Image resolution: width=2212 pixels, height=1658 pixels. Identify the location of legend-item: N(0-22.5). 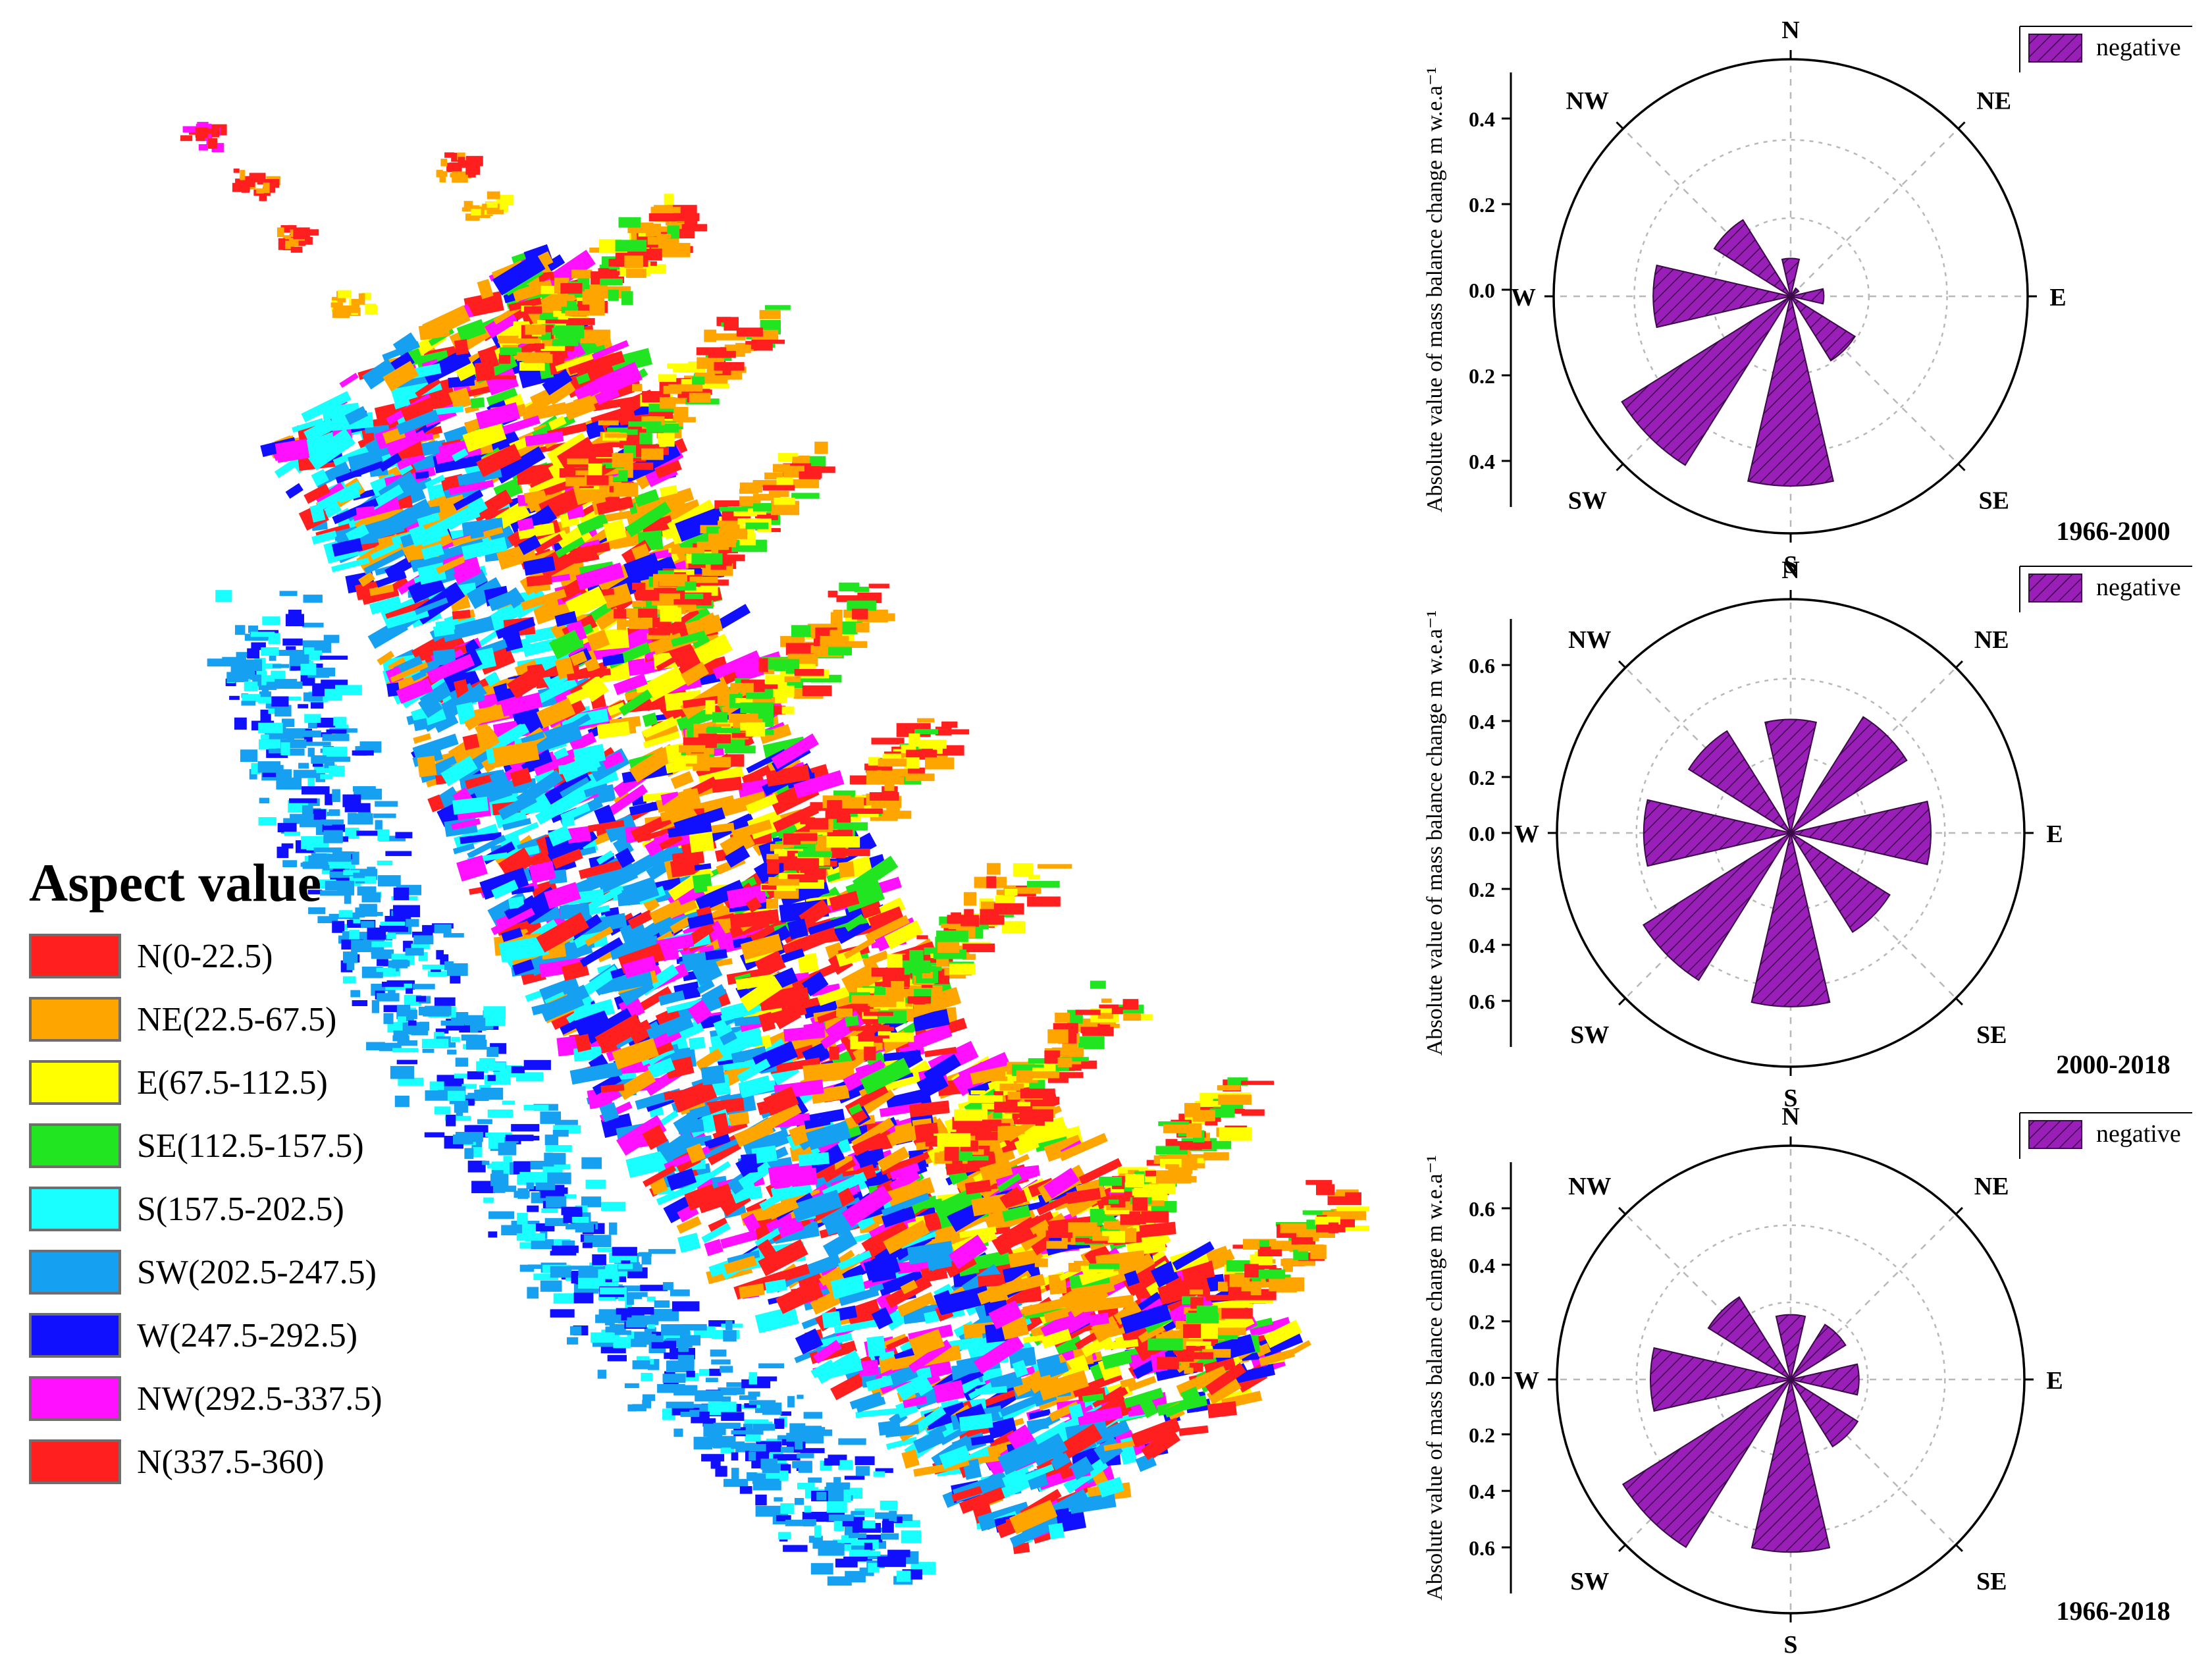
(205, 956).